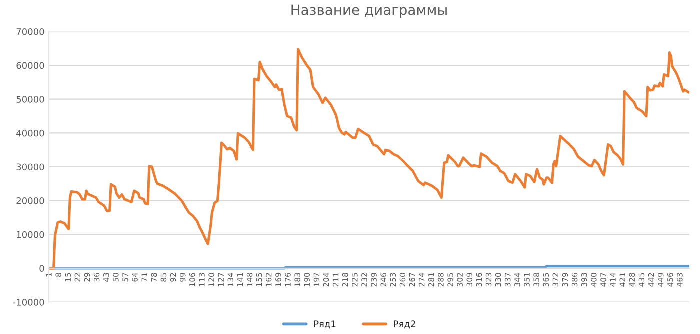 This screenshot has width=700, height=334. What do you see at coordinates (325, 324) in the screenshot?
I see `legend-label: Ряд1` at bounding box center [325, 324].